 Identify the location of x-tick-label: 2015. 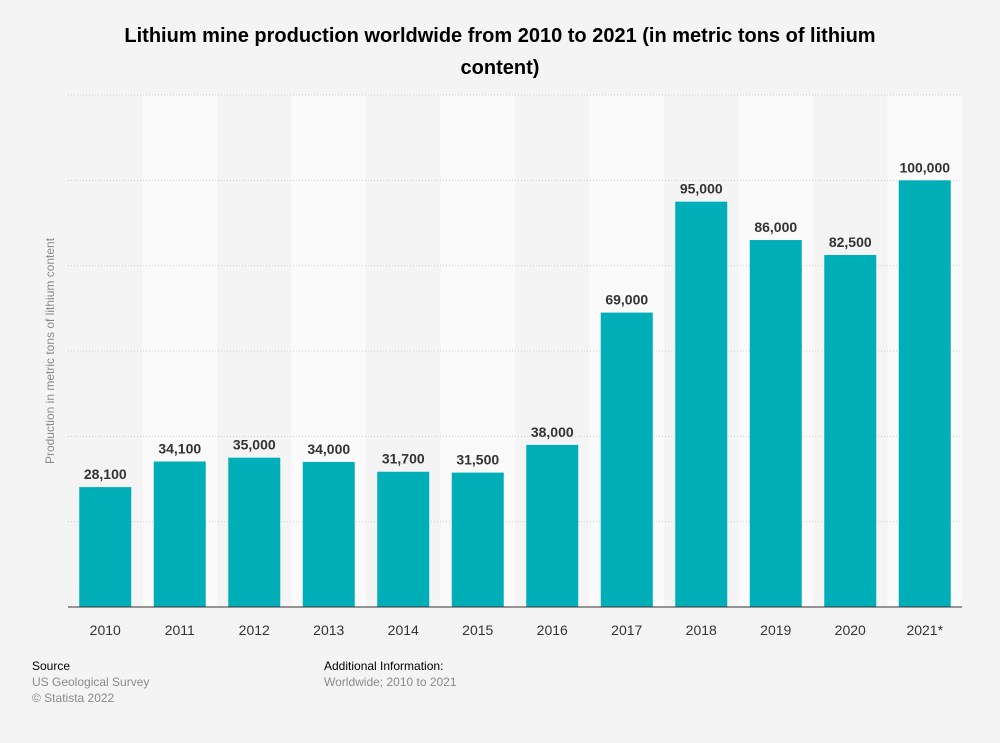
(477, 630).